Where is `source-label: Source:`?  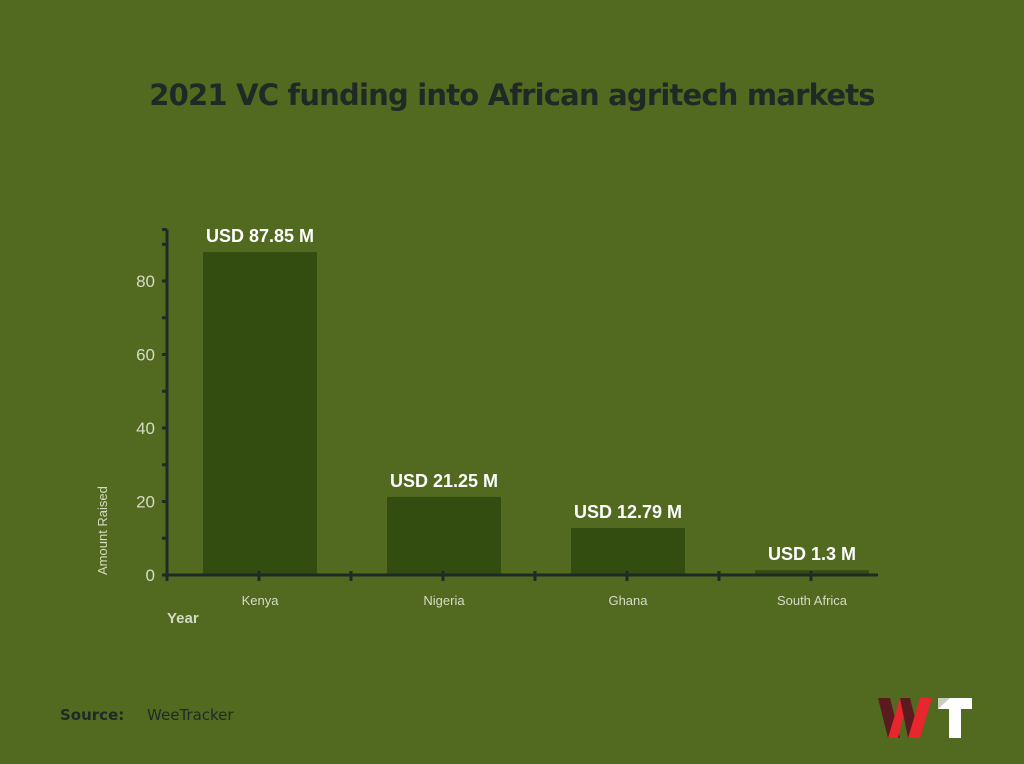 source-label: Source: is located at coordinates (92, 715).